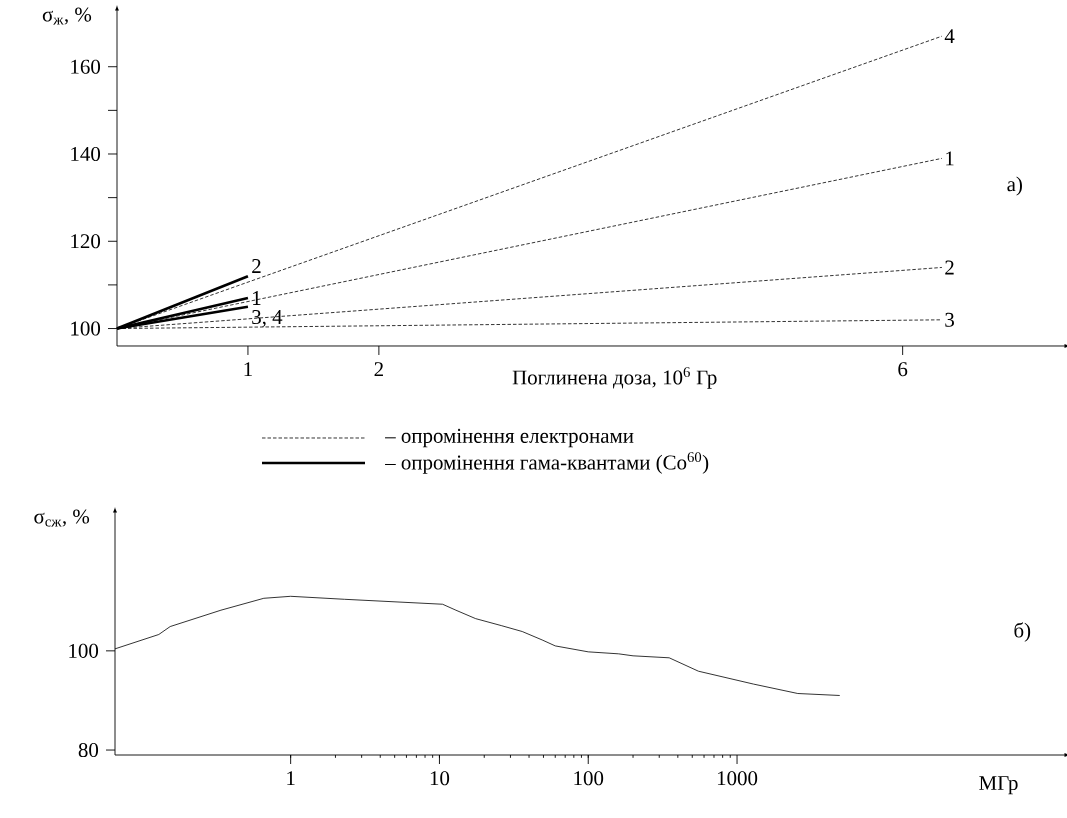 This screenshot has height=818, width=1067. Describe the element at coordinates (998, 785) in the screenshot. I see `x-axis-title: МГр` at that location.